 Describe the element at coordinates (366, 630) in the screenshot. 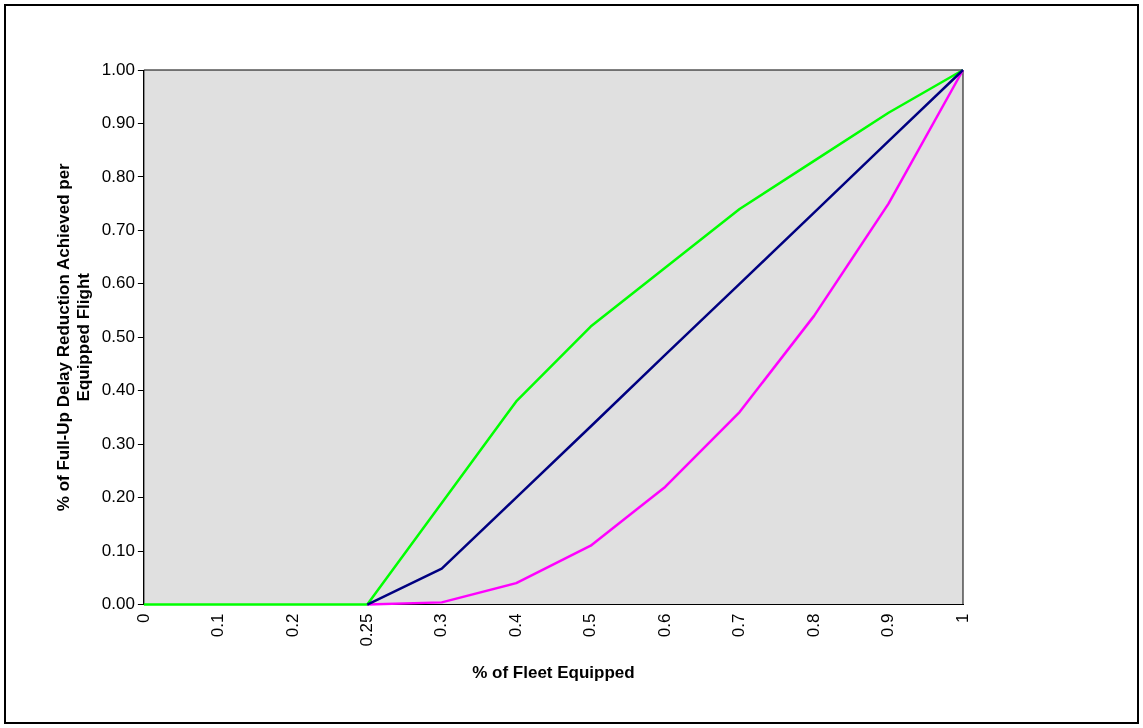

I see `x-tick-label: 0.25` at that location.